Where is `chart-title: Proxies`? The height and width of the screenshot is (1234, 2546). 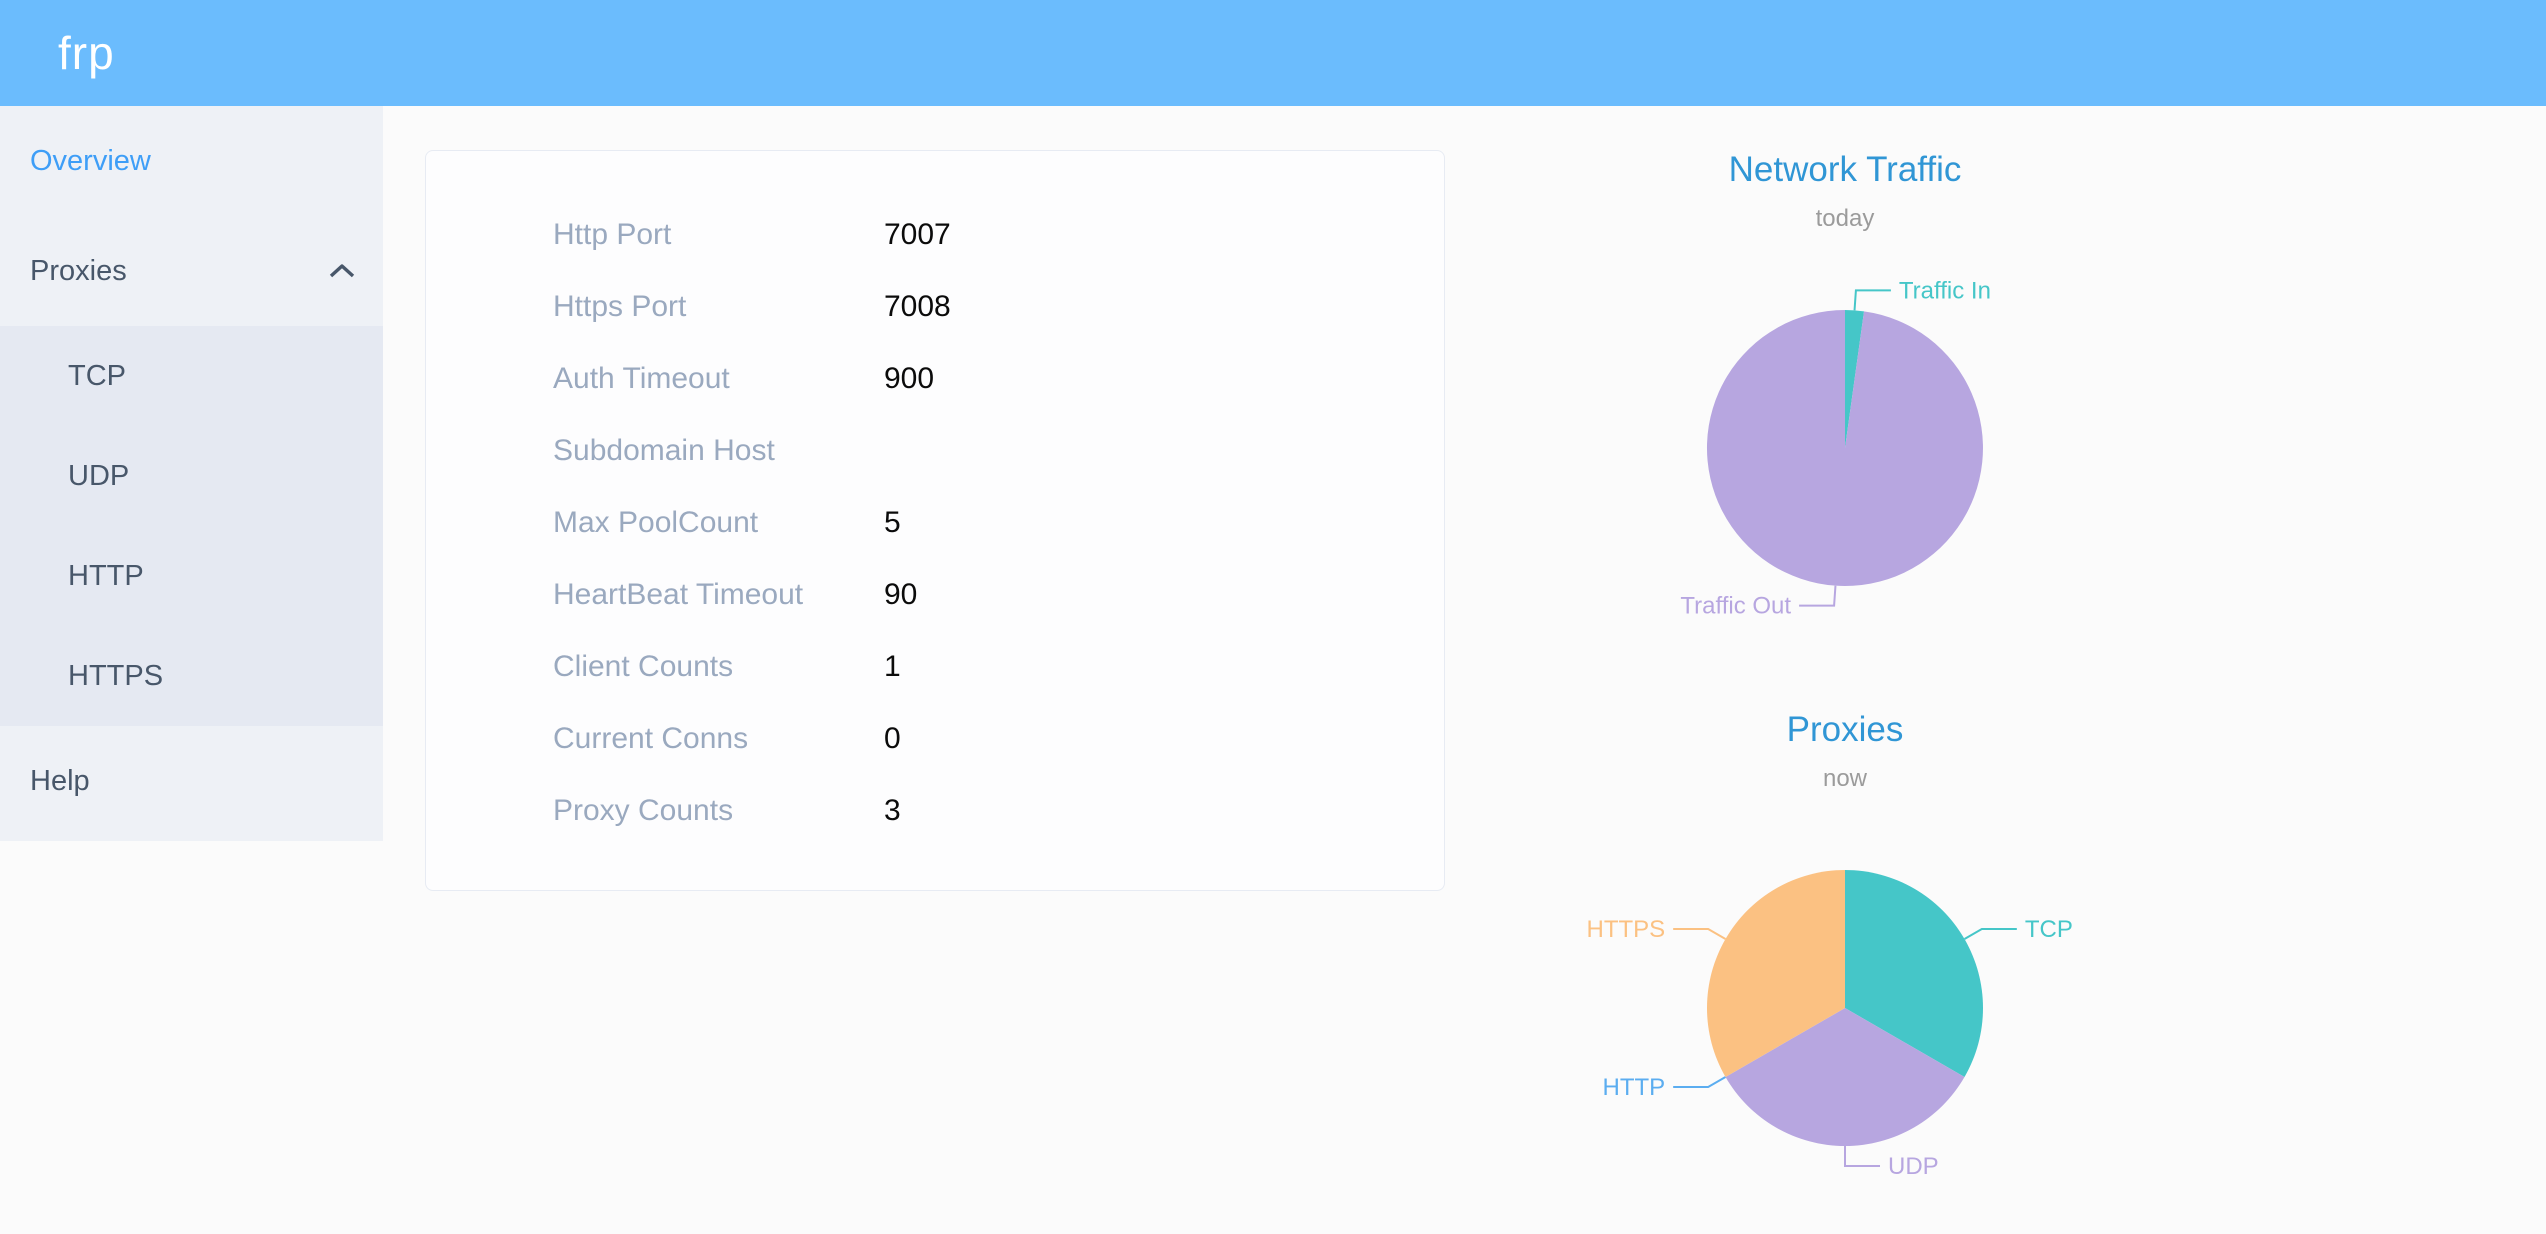 chart-title: Proxies is located at coordinates (1845, 729).